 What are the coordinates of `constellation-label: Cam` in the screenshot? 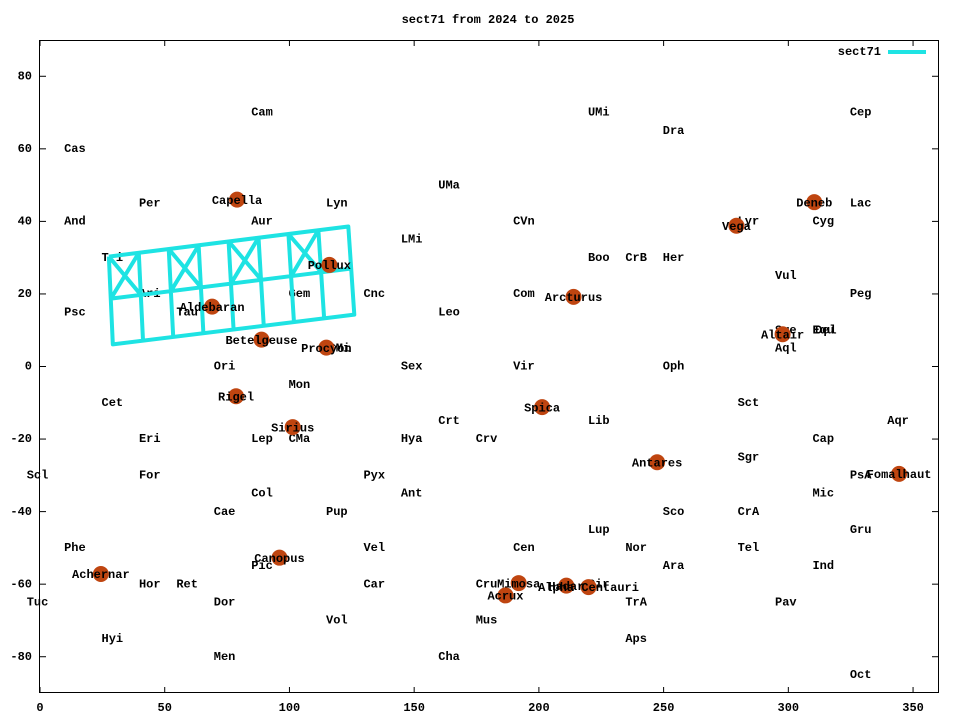 It's located at (262, 113).